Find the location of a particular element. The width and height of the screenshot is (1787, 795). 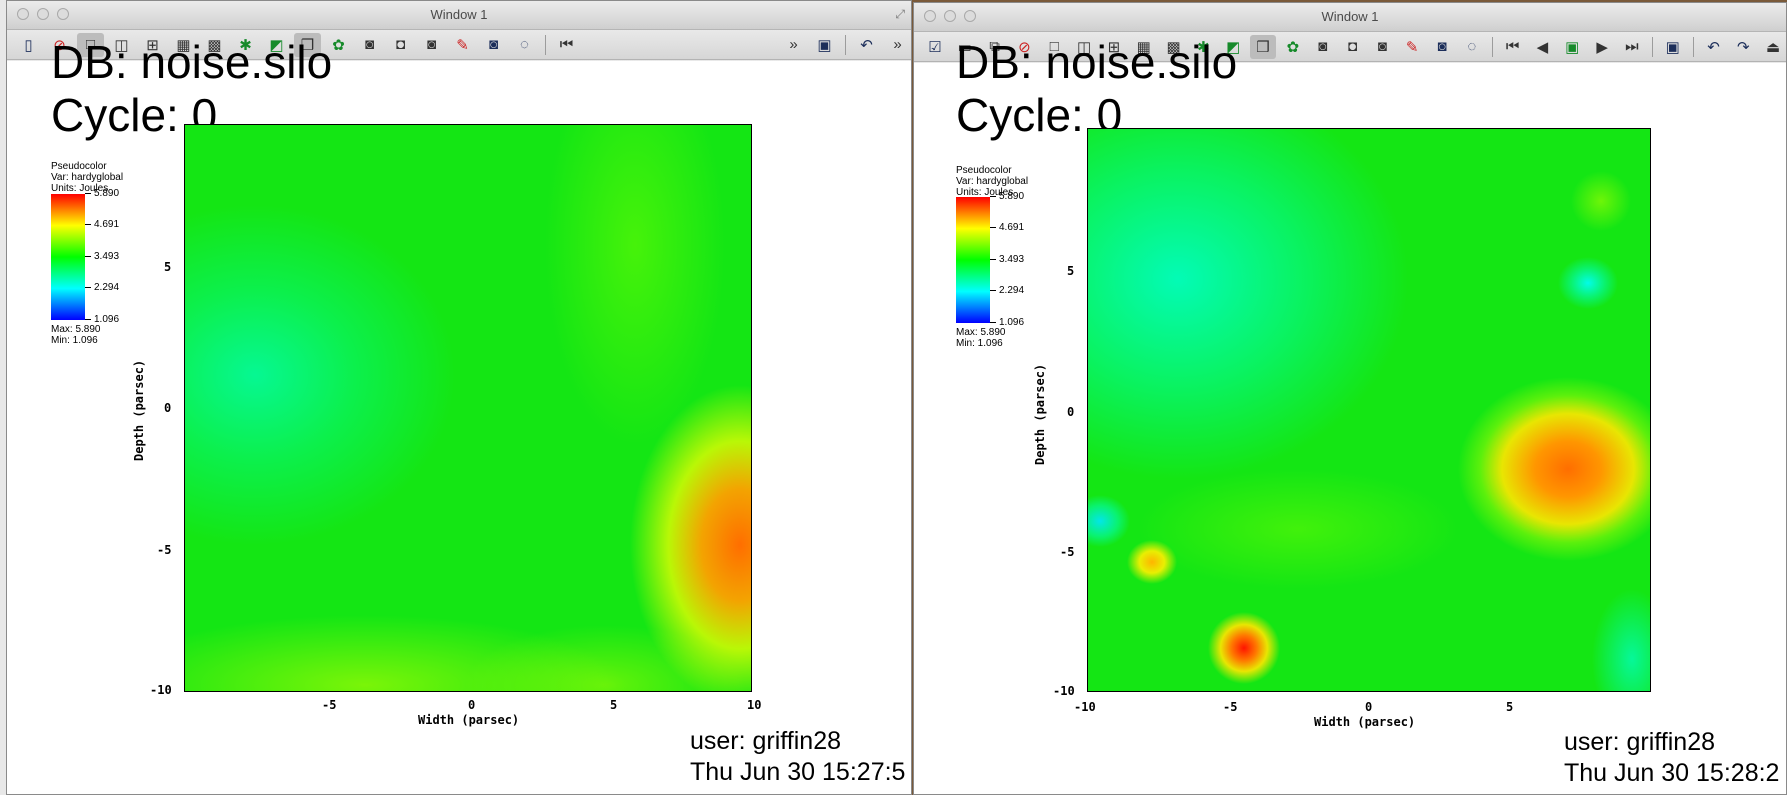

legend-minmax: Max: 5.890 Min: 1.096 is located at coordinates (75, 335).